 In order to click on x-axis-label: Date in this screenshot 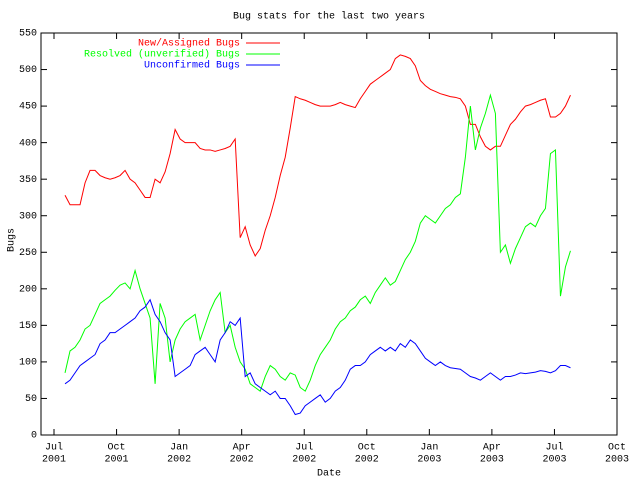, I will do `click(329, 474)`.